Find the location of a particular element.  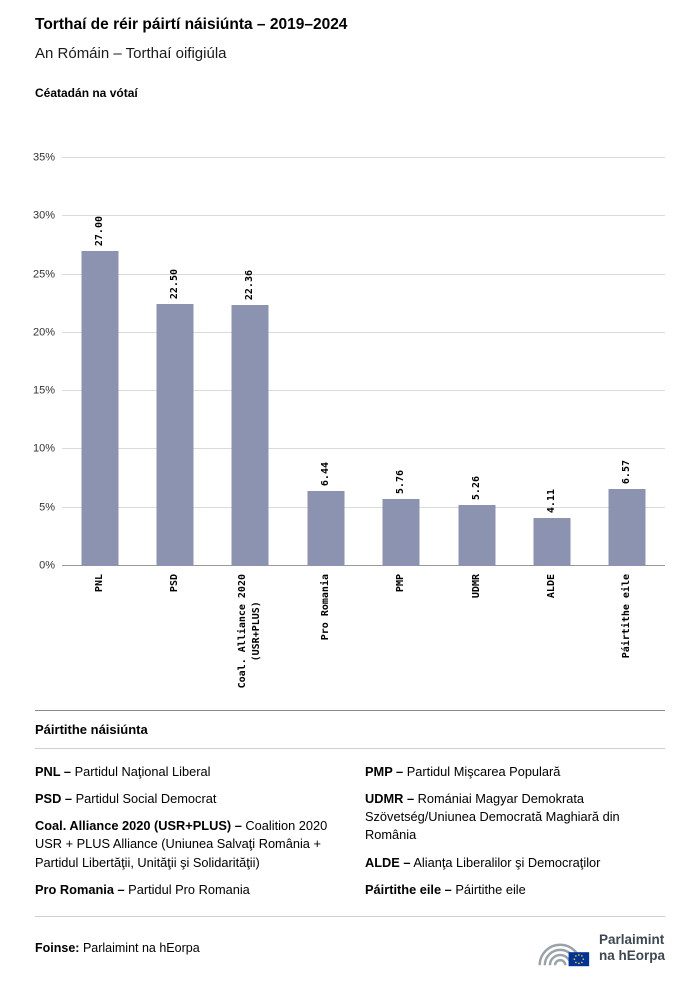

y-axis-tick-label: 15% is located at coordinates (43, 390).